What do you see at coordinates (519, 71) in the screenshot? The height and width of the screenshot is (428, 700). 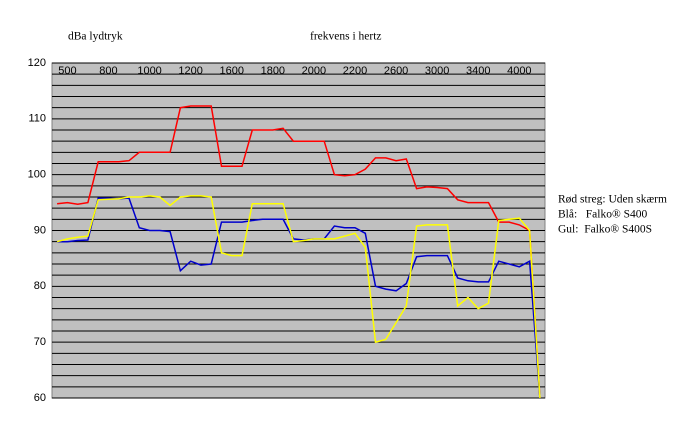 I see `x-tick-label: 4000` at bounding box center [519, 71].